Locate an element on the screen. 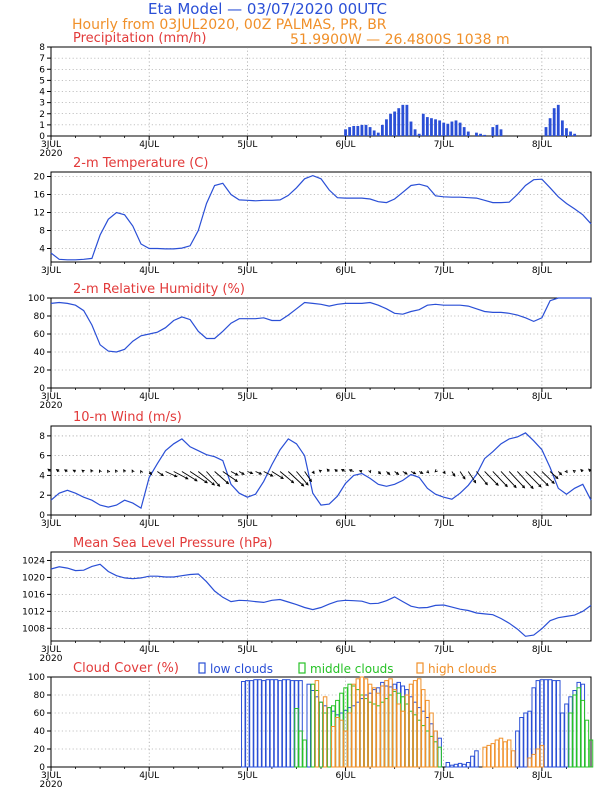 The height and width of the screenshot is (792, 612). legend-low-swatch is located at coordinates (202, 668).